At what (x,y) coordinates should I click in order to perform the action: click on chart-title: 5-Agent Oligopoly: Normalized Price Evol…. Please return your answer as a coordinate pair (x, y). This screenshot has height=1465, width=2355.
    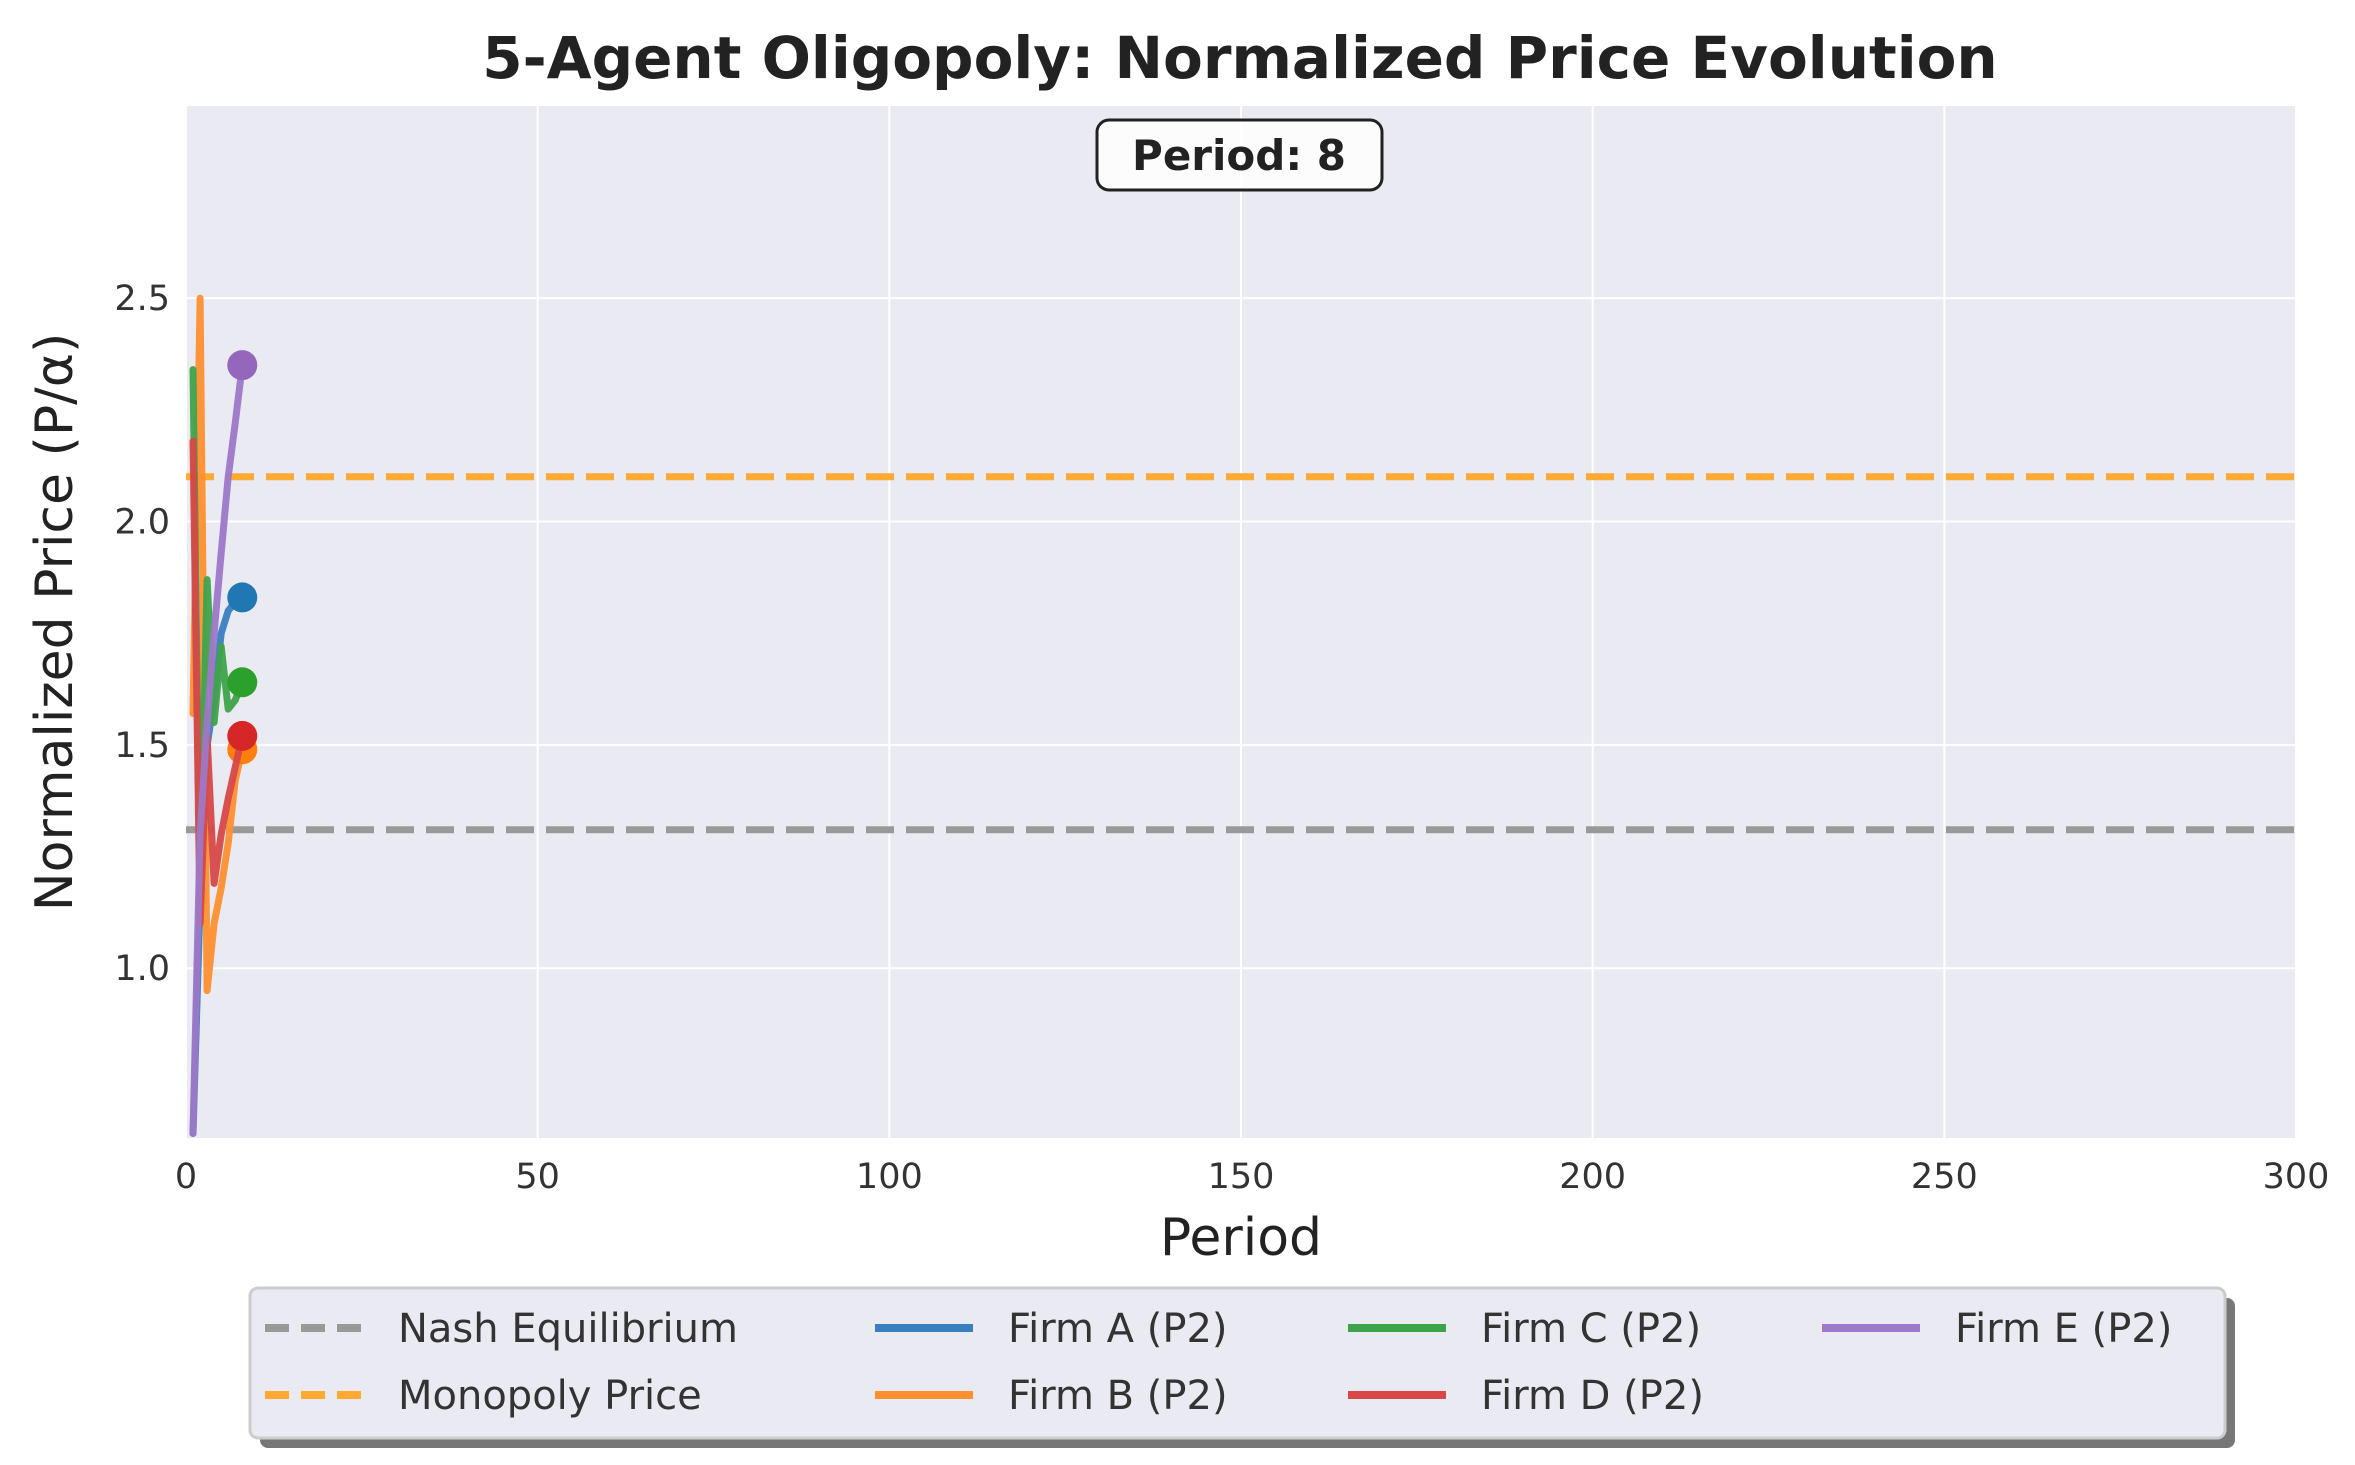
    Looking at the image, I should click on (1239, 58).